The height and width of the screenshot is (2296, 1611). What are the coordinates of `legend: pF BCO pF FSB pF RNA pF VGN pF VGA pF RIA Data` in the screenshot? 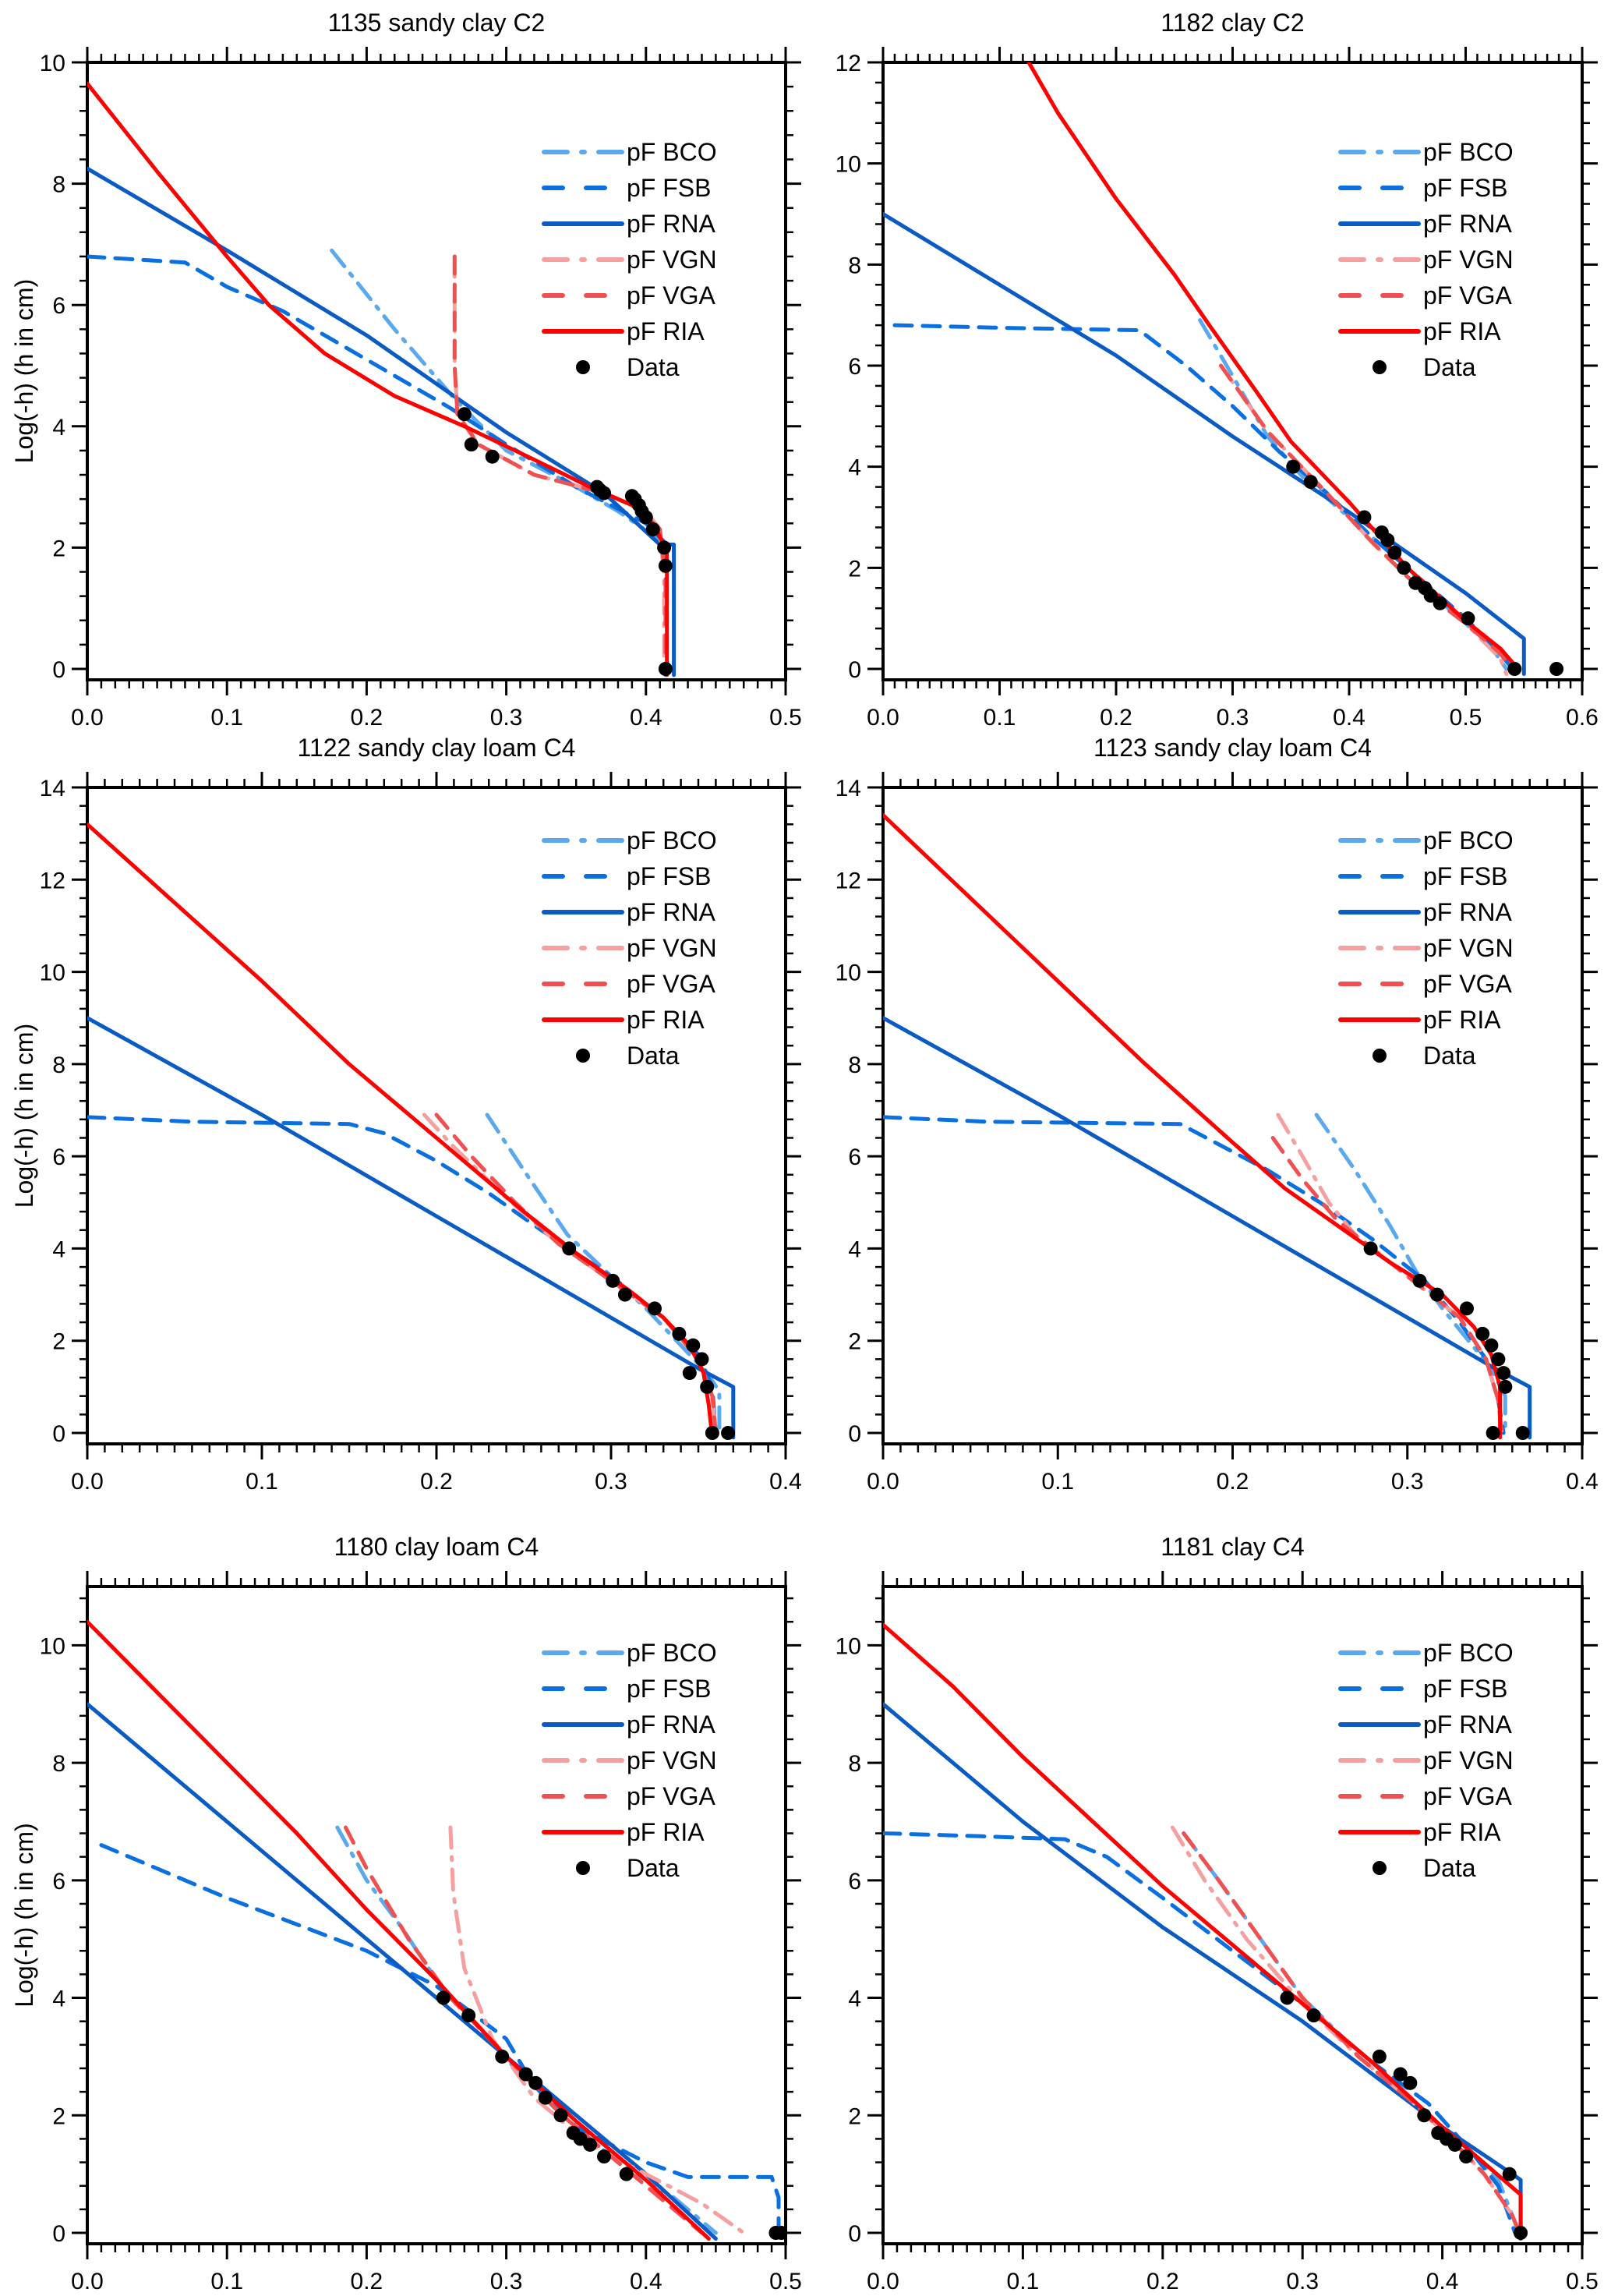 It's located at (1426, 259).